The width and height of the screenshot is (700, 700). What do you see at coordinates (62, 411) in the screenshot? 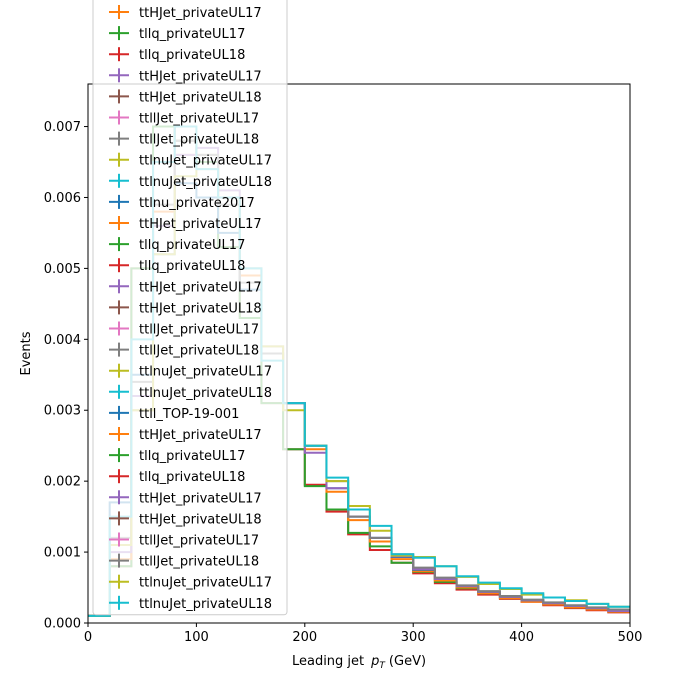
I see `y-tick-label: 0.003` at bounding box center [62, 411].